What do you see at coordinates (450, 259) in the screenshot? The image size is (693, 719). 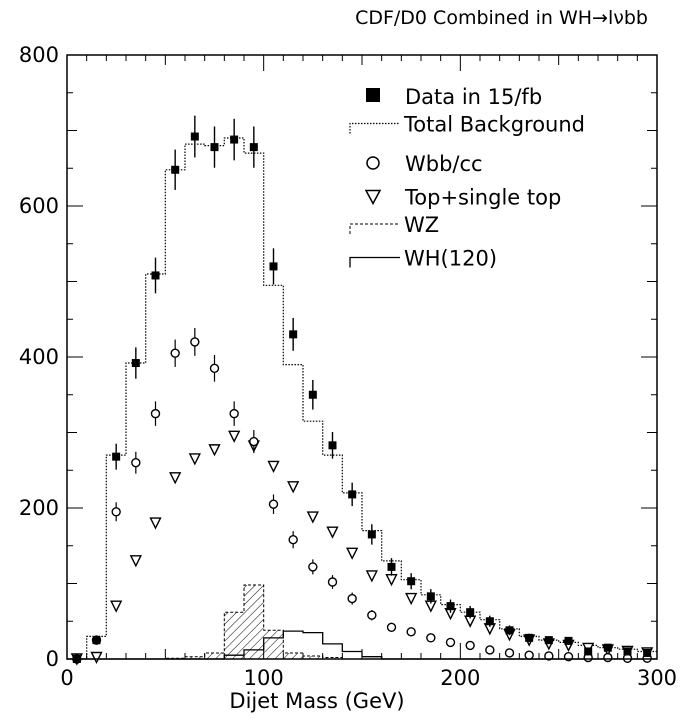 I see `legend-label: WH(120)` at bounding box center [450, 259].